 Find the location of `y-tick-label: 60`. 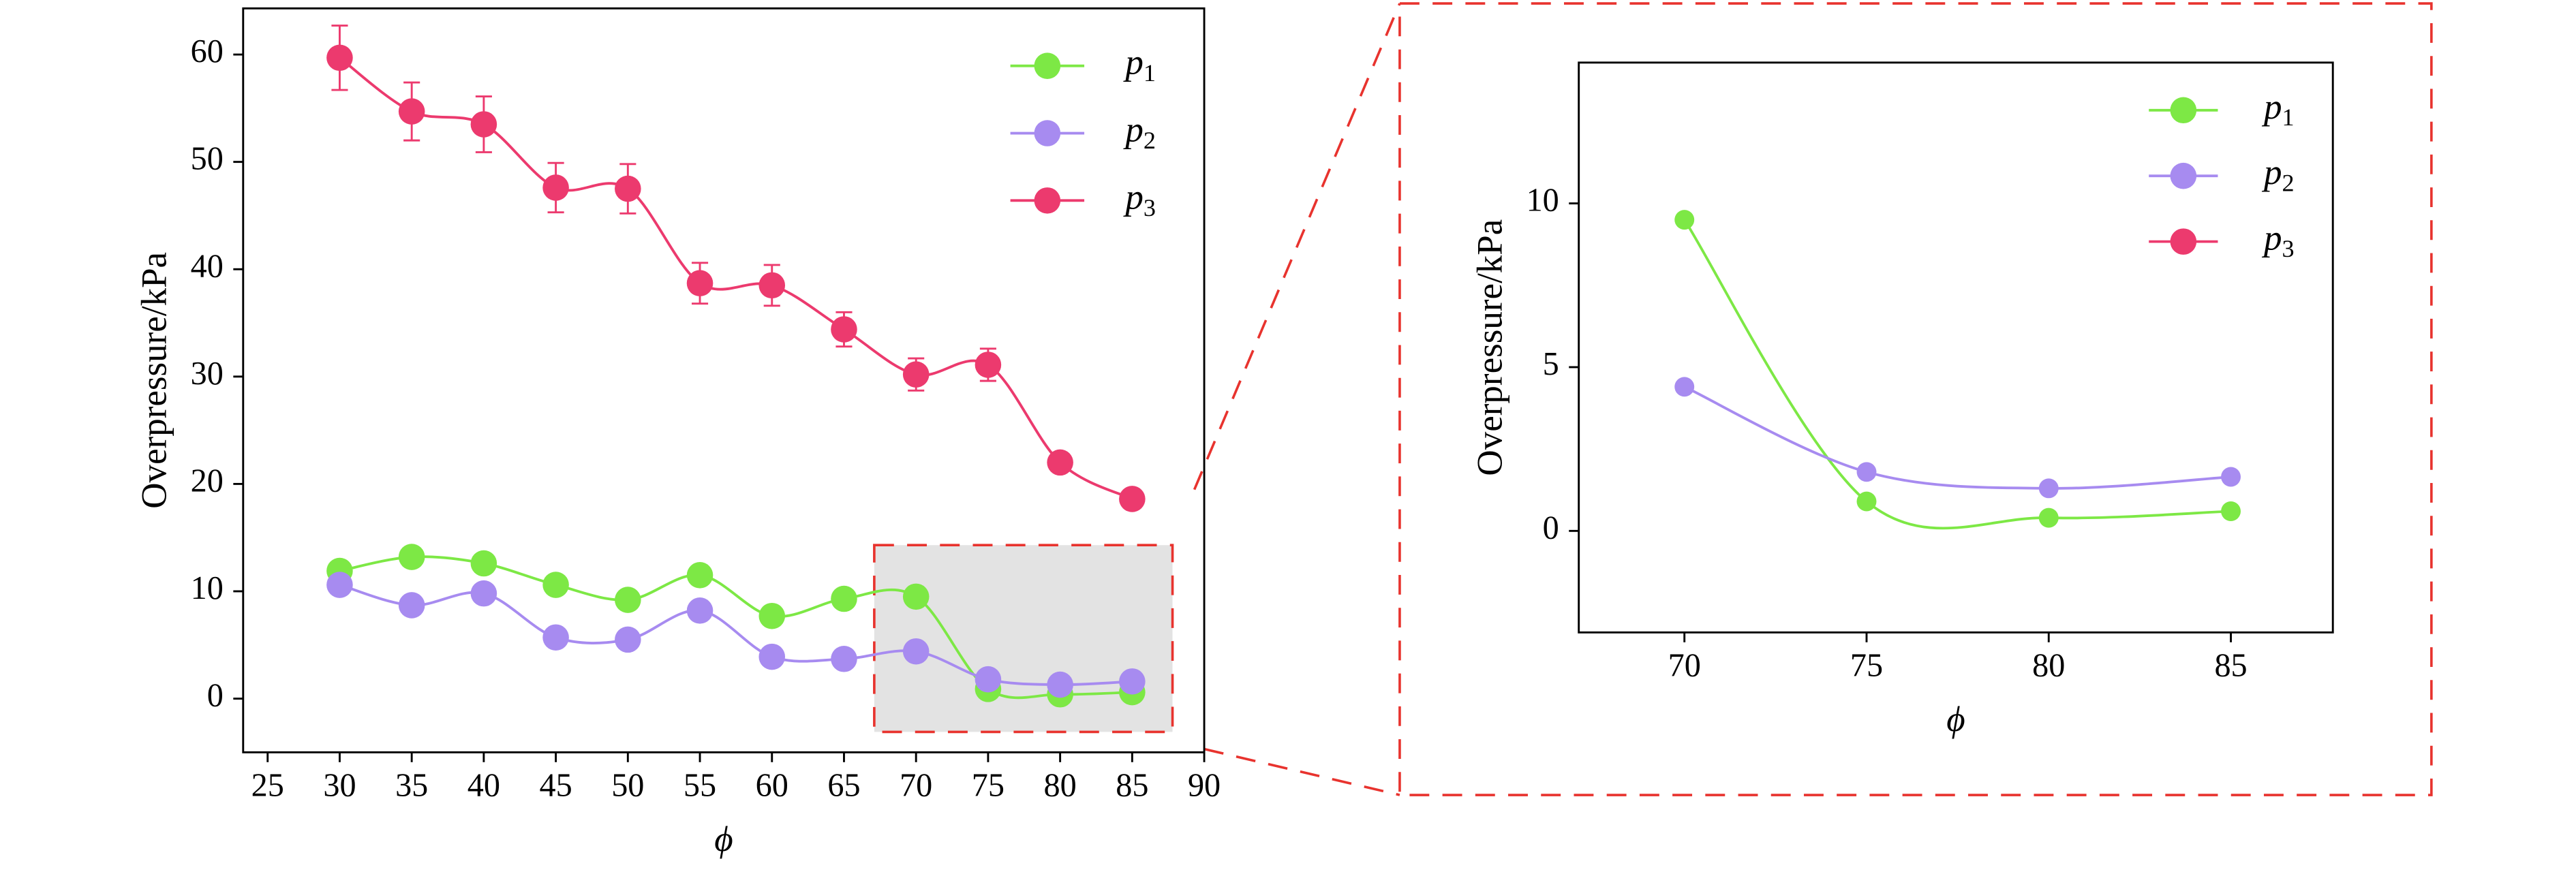

y-tick-label: 60 is located at coordinates (207, 51).